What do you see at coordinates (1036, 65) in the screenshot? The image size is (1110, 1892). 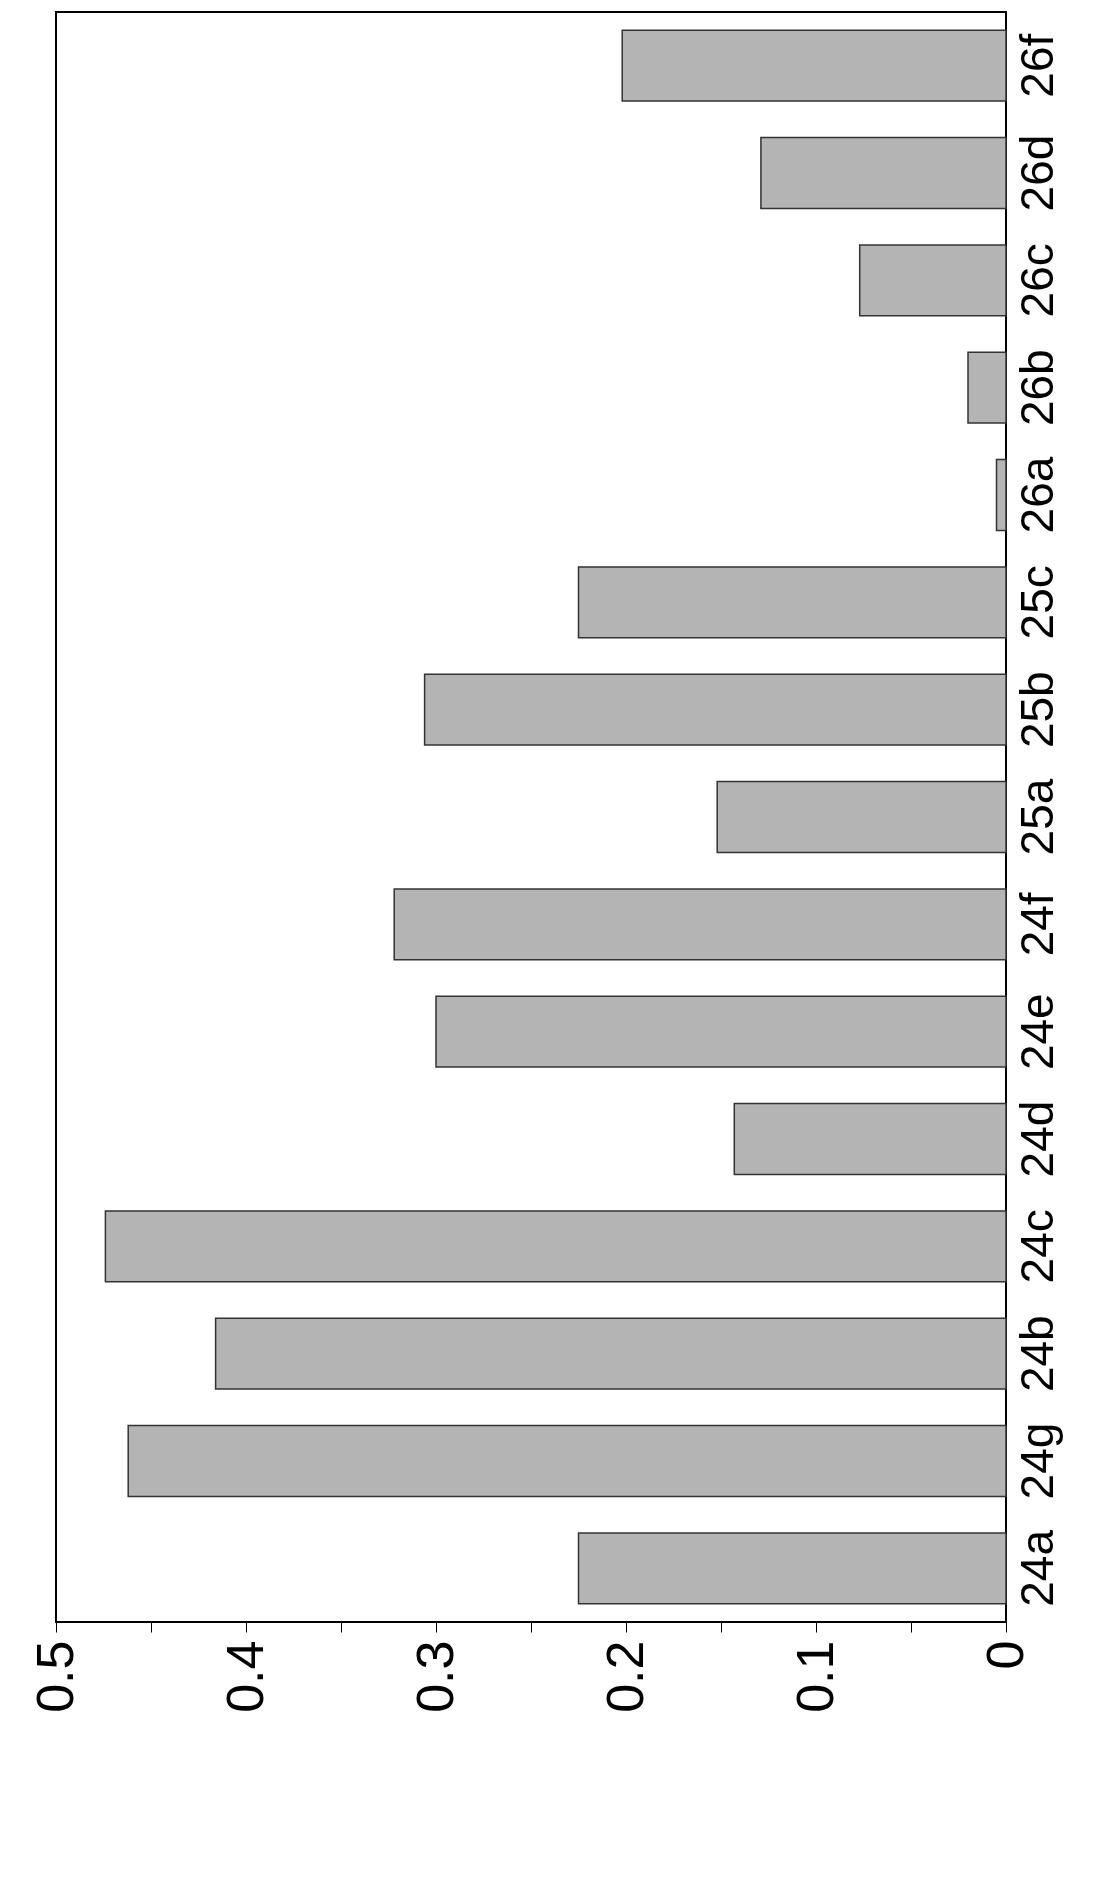 I see `y-tick-label: 26f` at bounding box center [1036, 65].